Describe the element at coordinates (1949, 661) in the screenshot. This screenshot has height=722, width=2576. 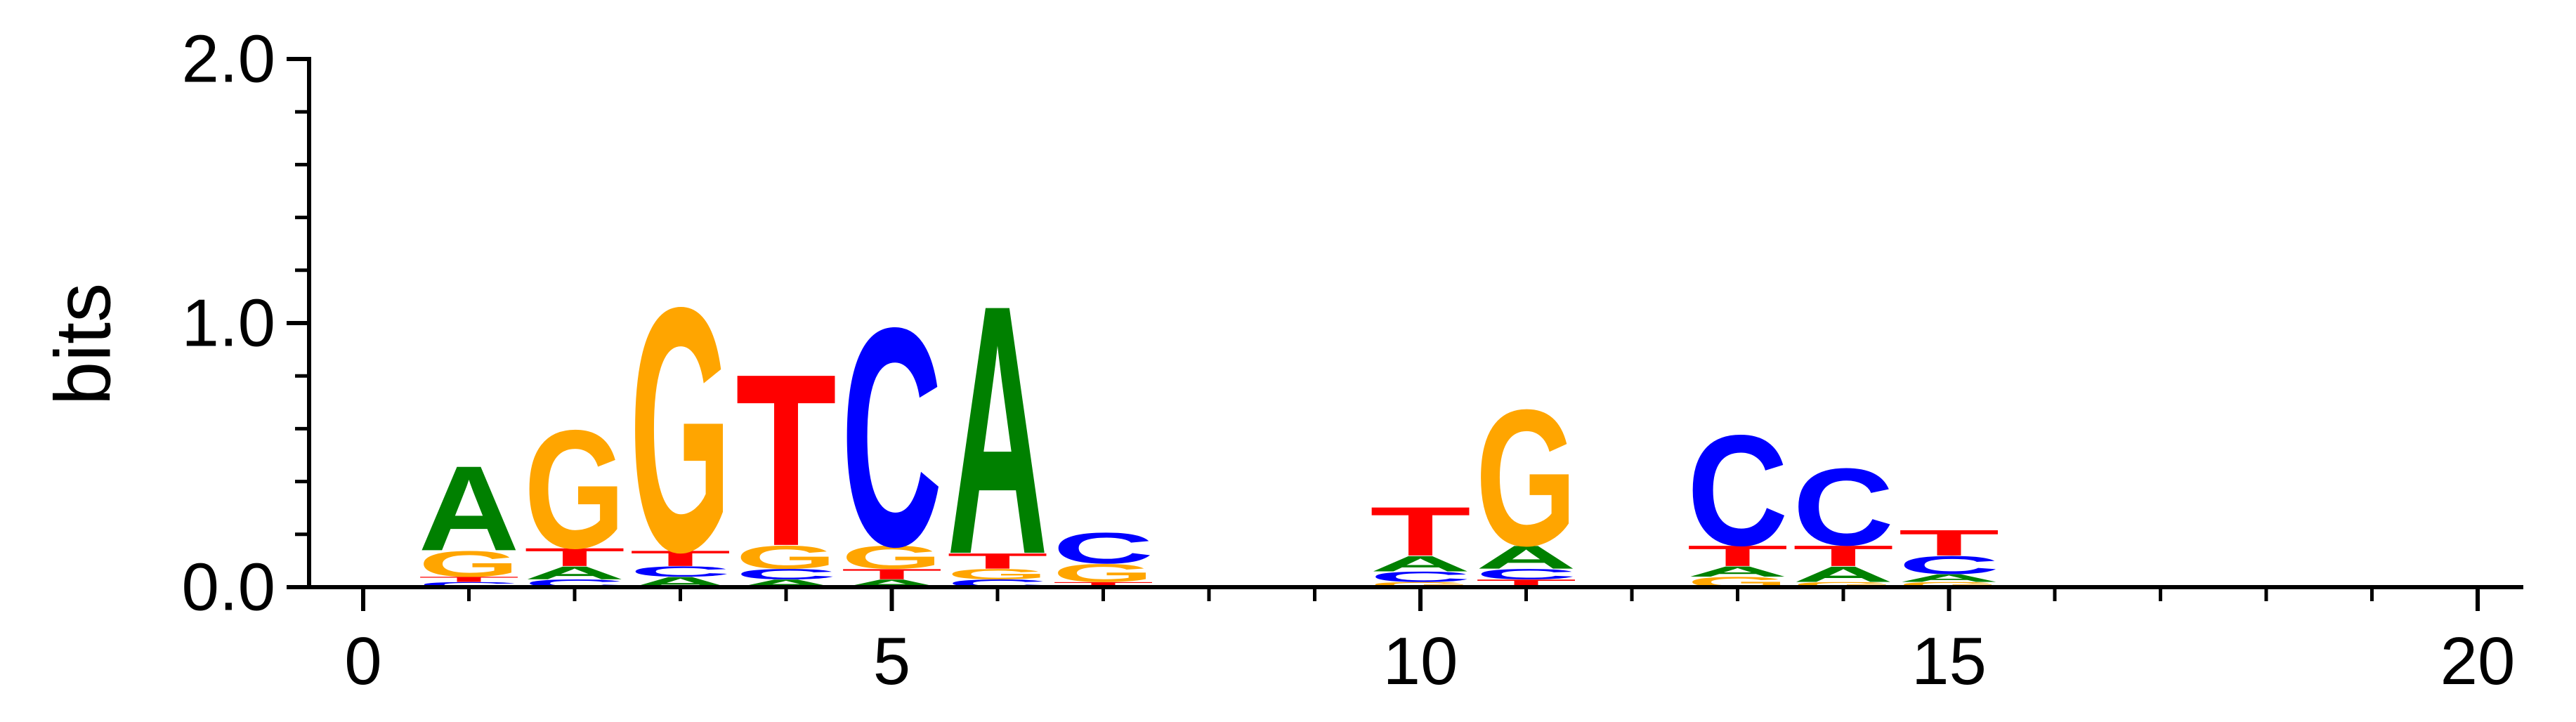
I see `x-tick-label: 15` at that location.